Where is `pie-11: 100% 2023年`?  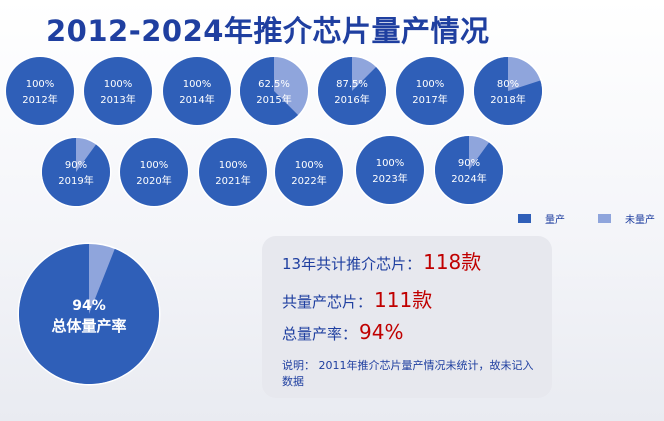 pie-11: 100% 2023年 is located at coordinates (390, 170).